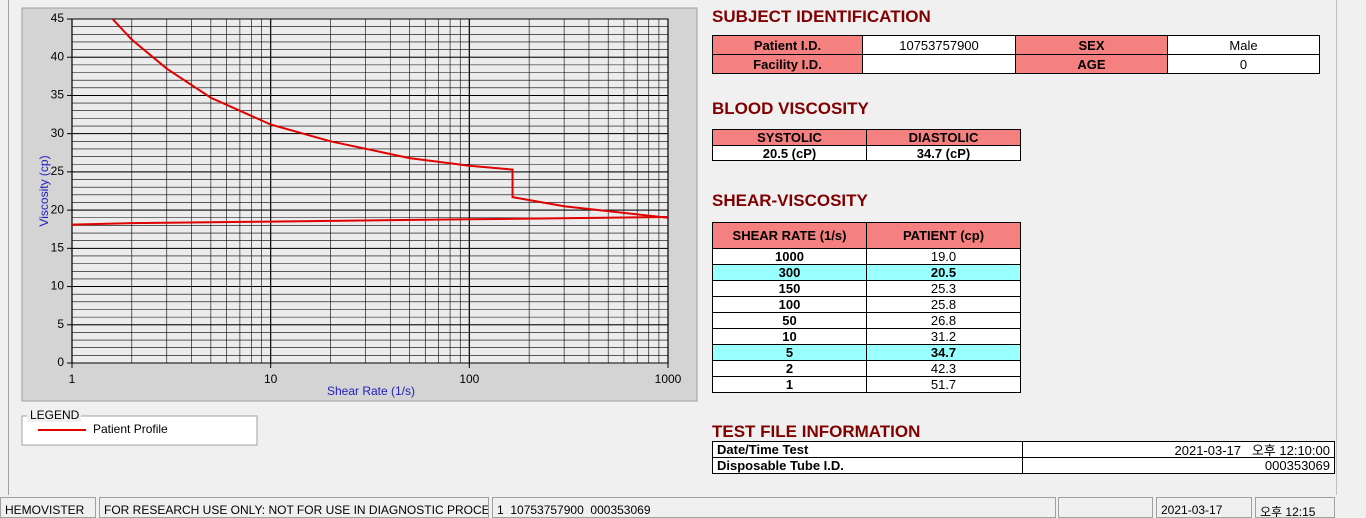 Image resolution: width=1366 pixels, height=518 pixels. What do you see at coordinates (943, 288) in the screenshot?
I see `viscosity-value: 25.3` at bounding box center [943, 288].